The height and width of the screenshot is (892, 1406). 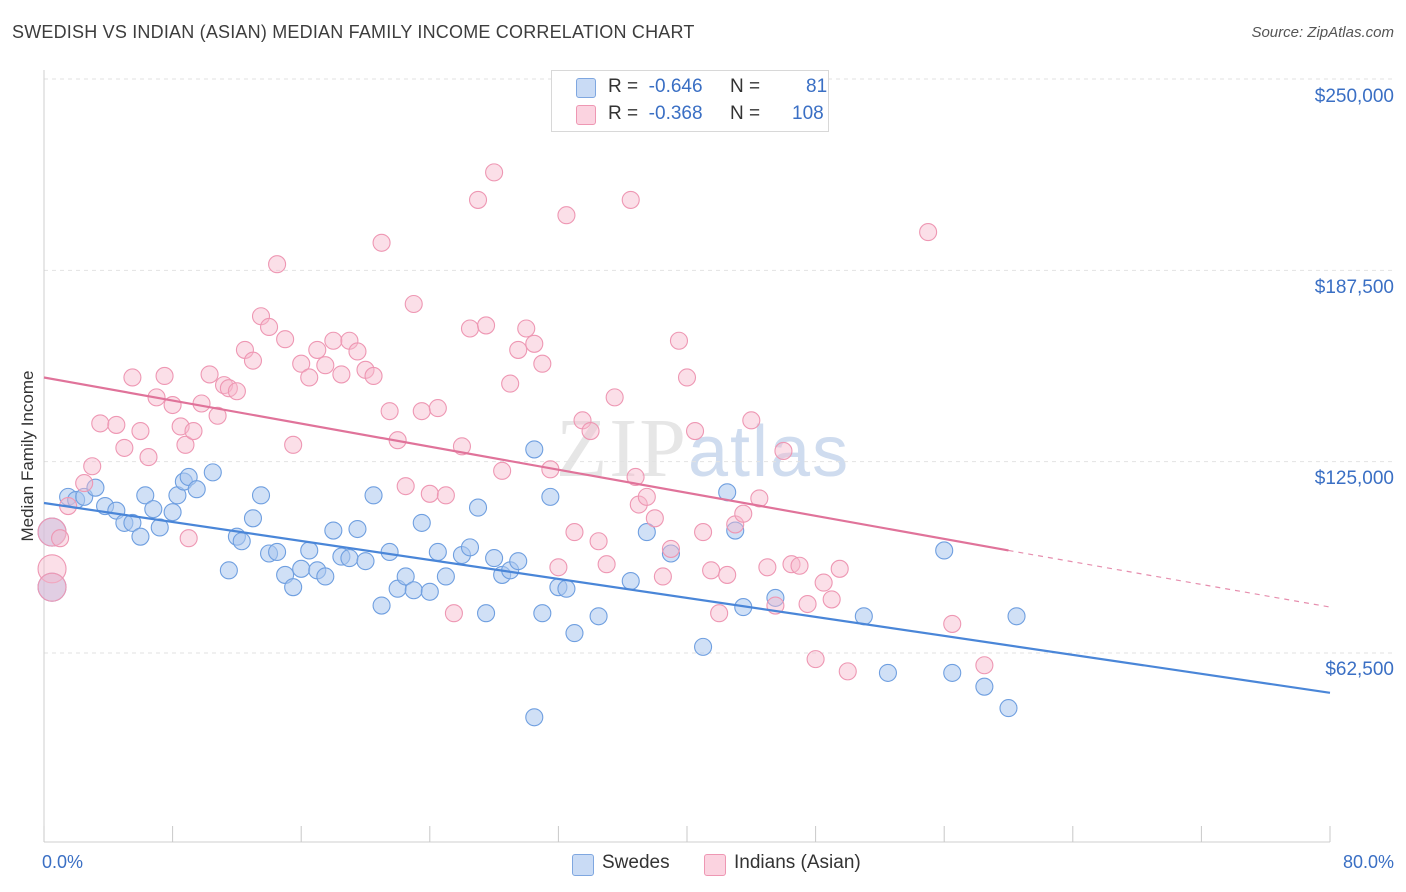 I want to click on y-tick-125000: $125,000, so click(x=1354, y=478).